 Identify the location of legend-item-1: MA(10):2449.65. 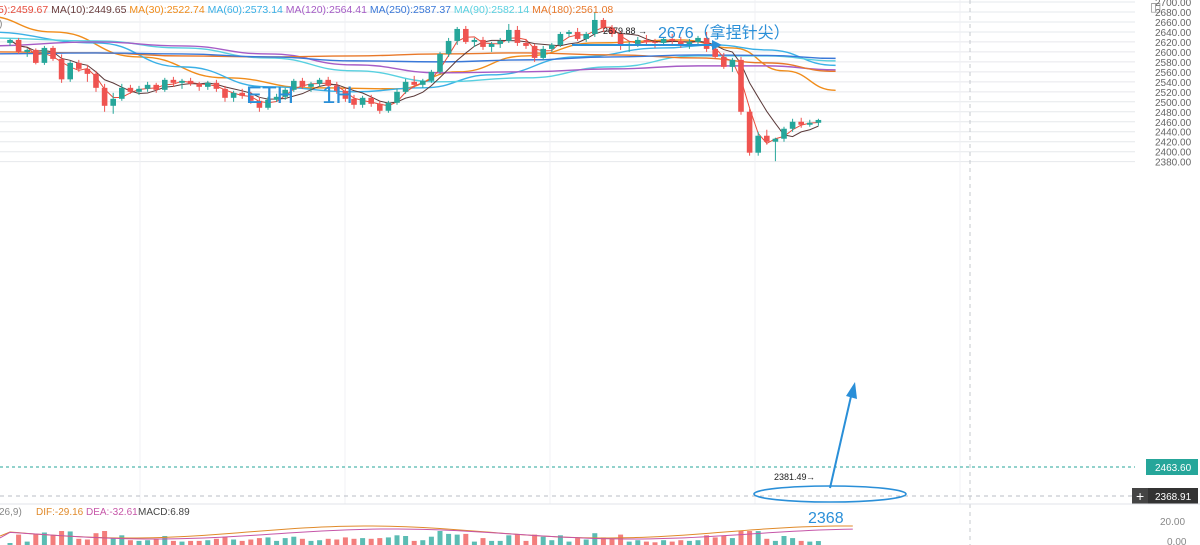
(90, 10).